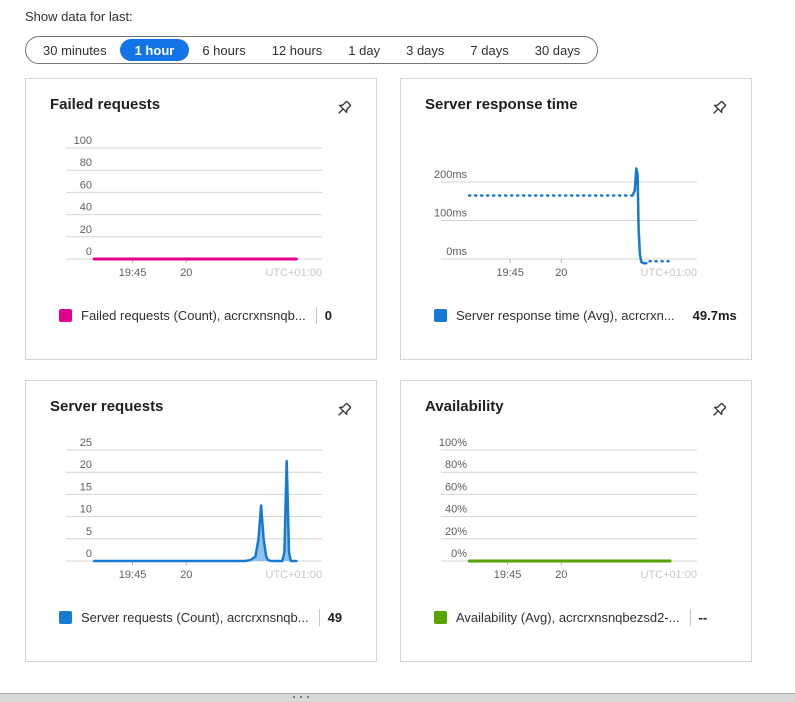 This screenshot has height=702, width=795. I want to click on chart-failed-requests: 100 80 60 40 20 0 19:45 20 UTC+01:00, so click(202, 208).